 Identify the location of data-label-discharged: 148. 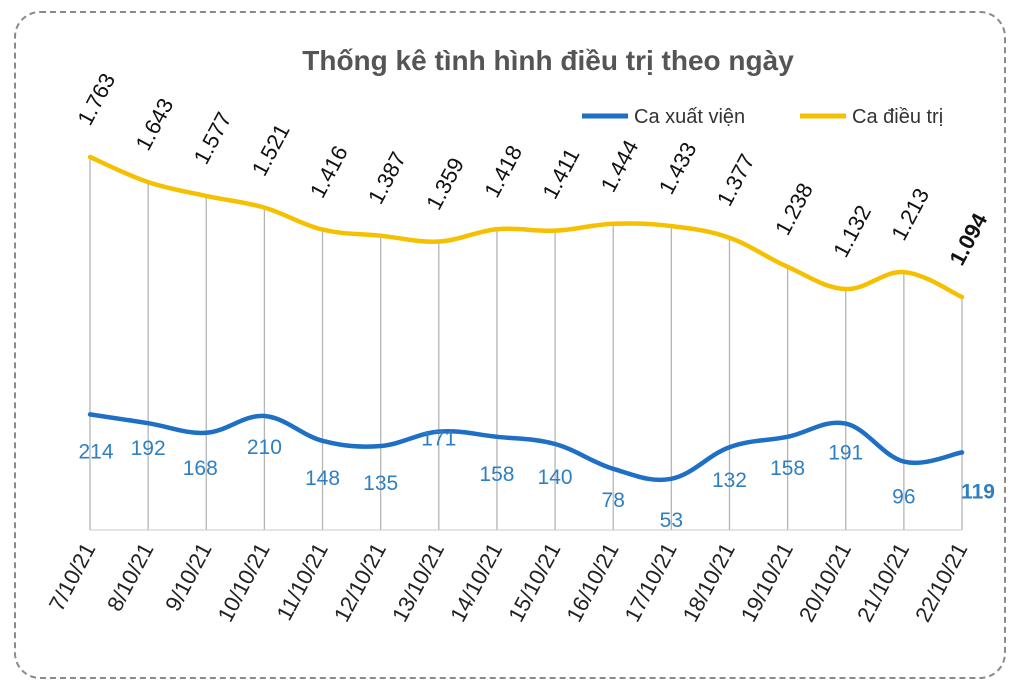
(322, 478).